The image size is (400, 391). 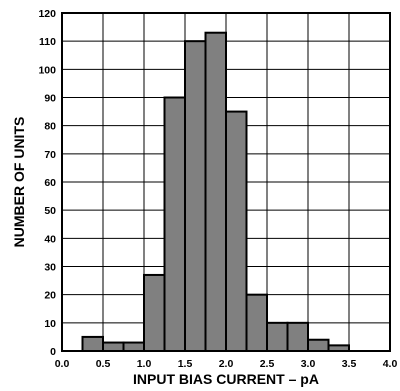 I want to click on y-axis-ticks: 0 10 20 30 40 50 60 70 80 90 100 110 120, so click(x=47, y=183).